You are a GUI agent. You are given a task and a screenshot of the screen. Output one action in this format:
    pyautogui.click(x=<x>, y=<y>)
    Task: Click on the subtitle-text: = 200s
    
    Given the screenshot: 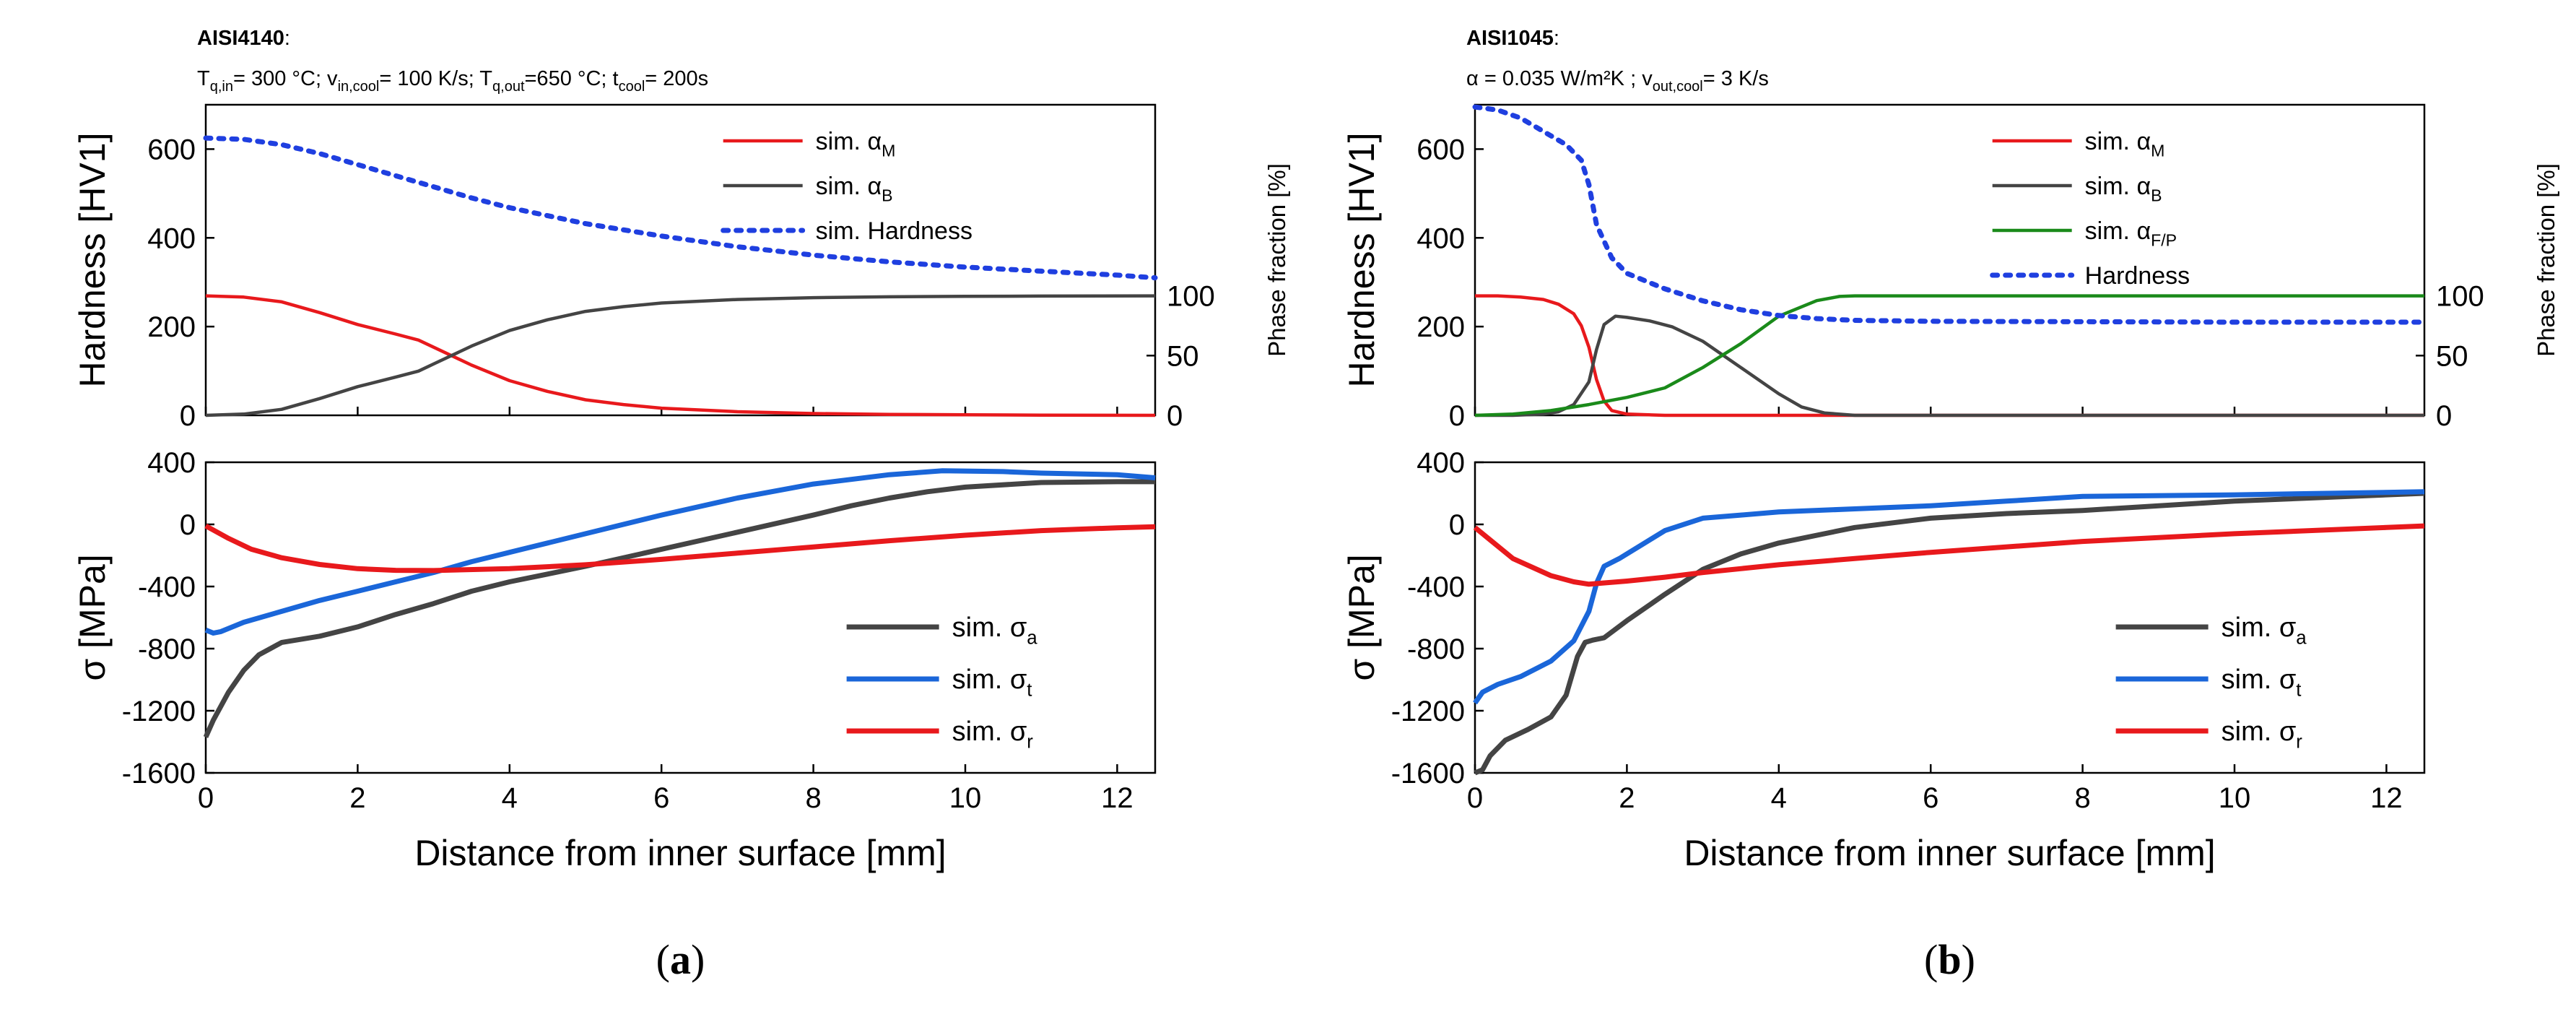 What is the action you would take?
    pyautogui.click(x=676, y=78)
    